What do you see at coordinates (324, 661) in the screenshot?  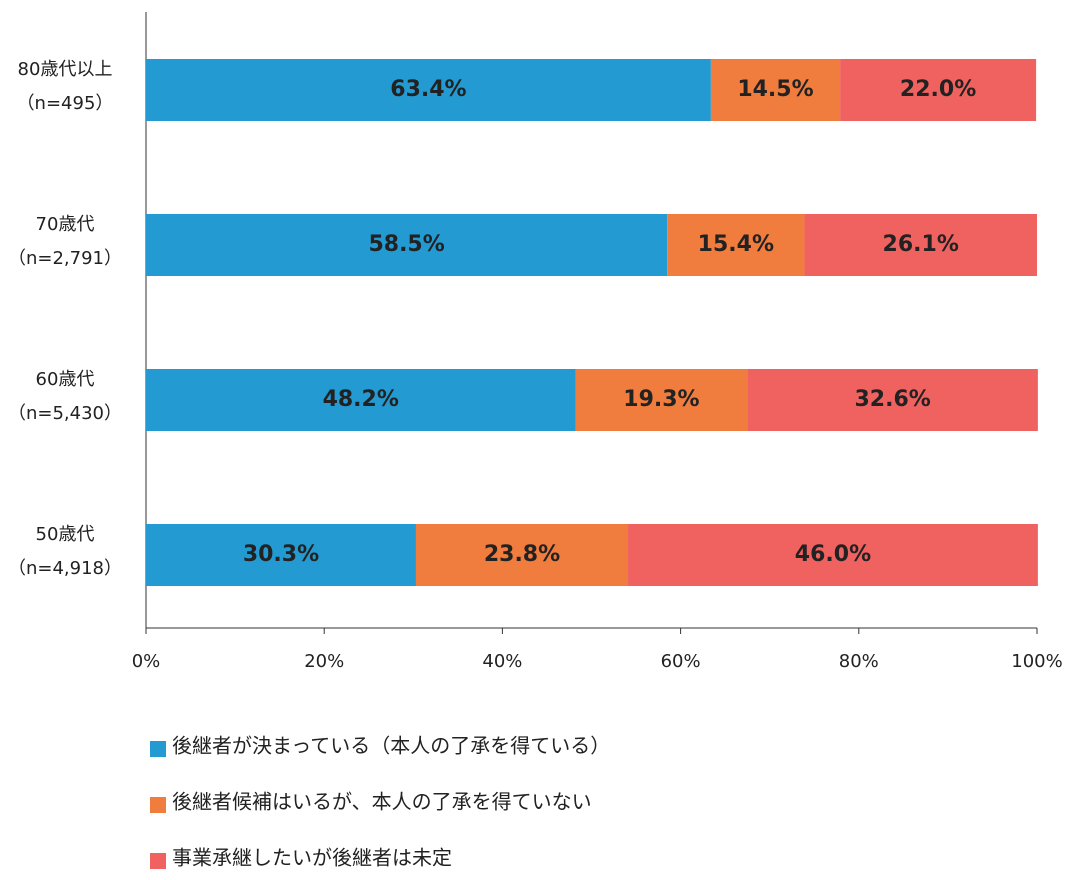 I see `x-tick-label: 20%` at bounding box center [324, 661].